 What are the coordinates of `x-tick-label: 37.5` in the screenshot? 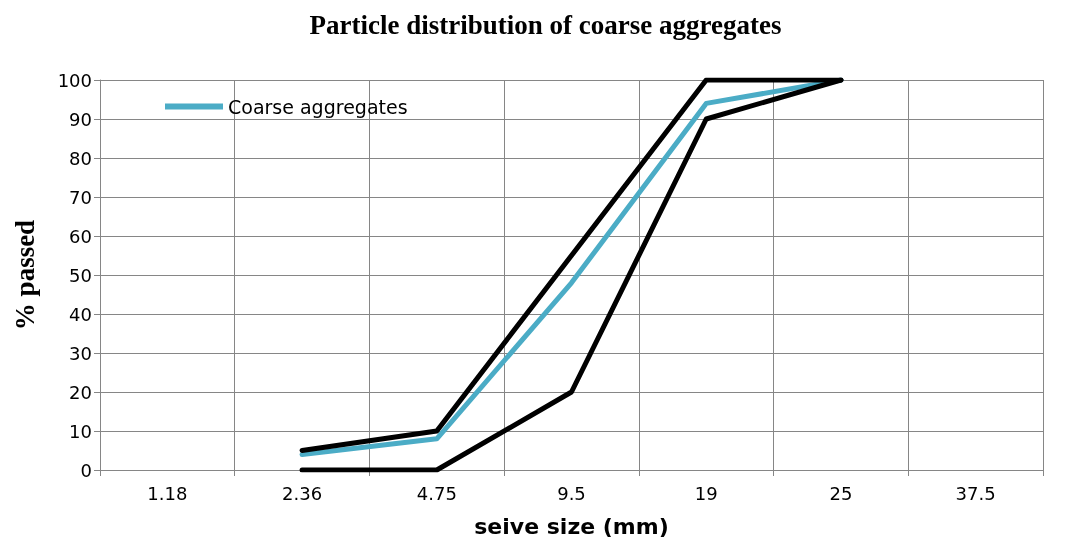 It's located at (975, 493).